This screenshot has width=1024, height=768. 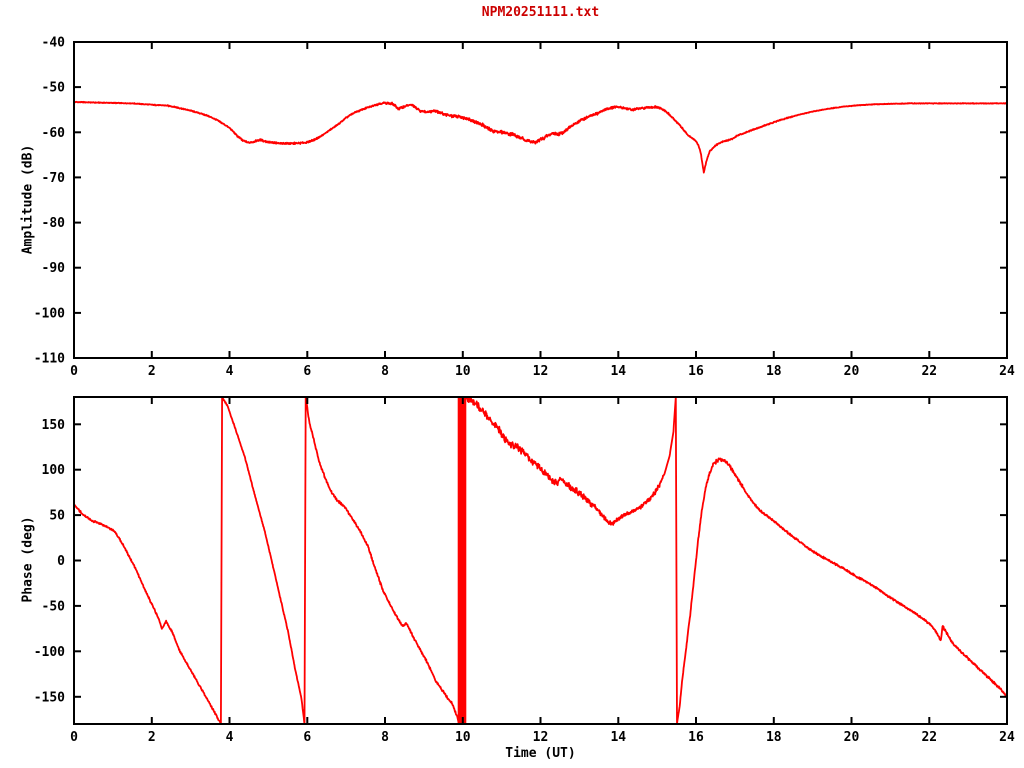 I want to click on y-tick-label: 50, so click(x=57, y=516).